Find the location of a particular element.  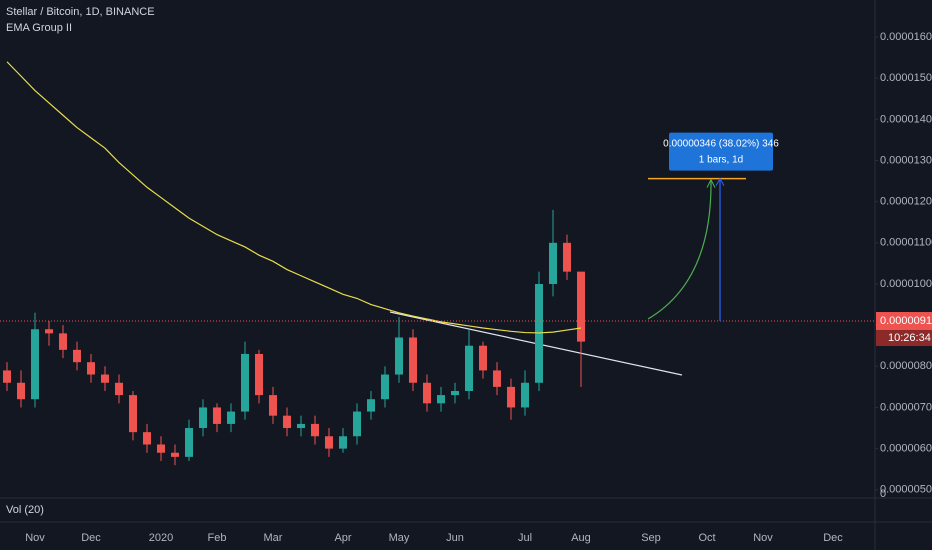

x-tick-label: Aug is located at coordinates (581, 538).